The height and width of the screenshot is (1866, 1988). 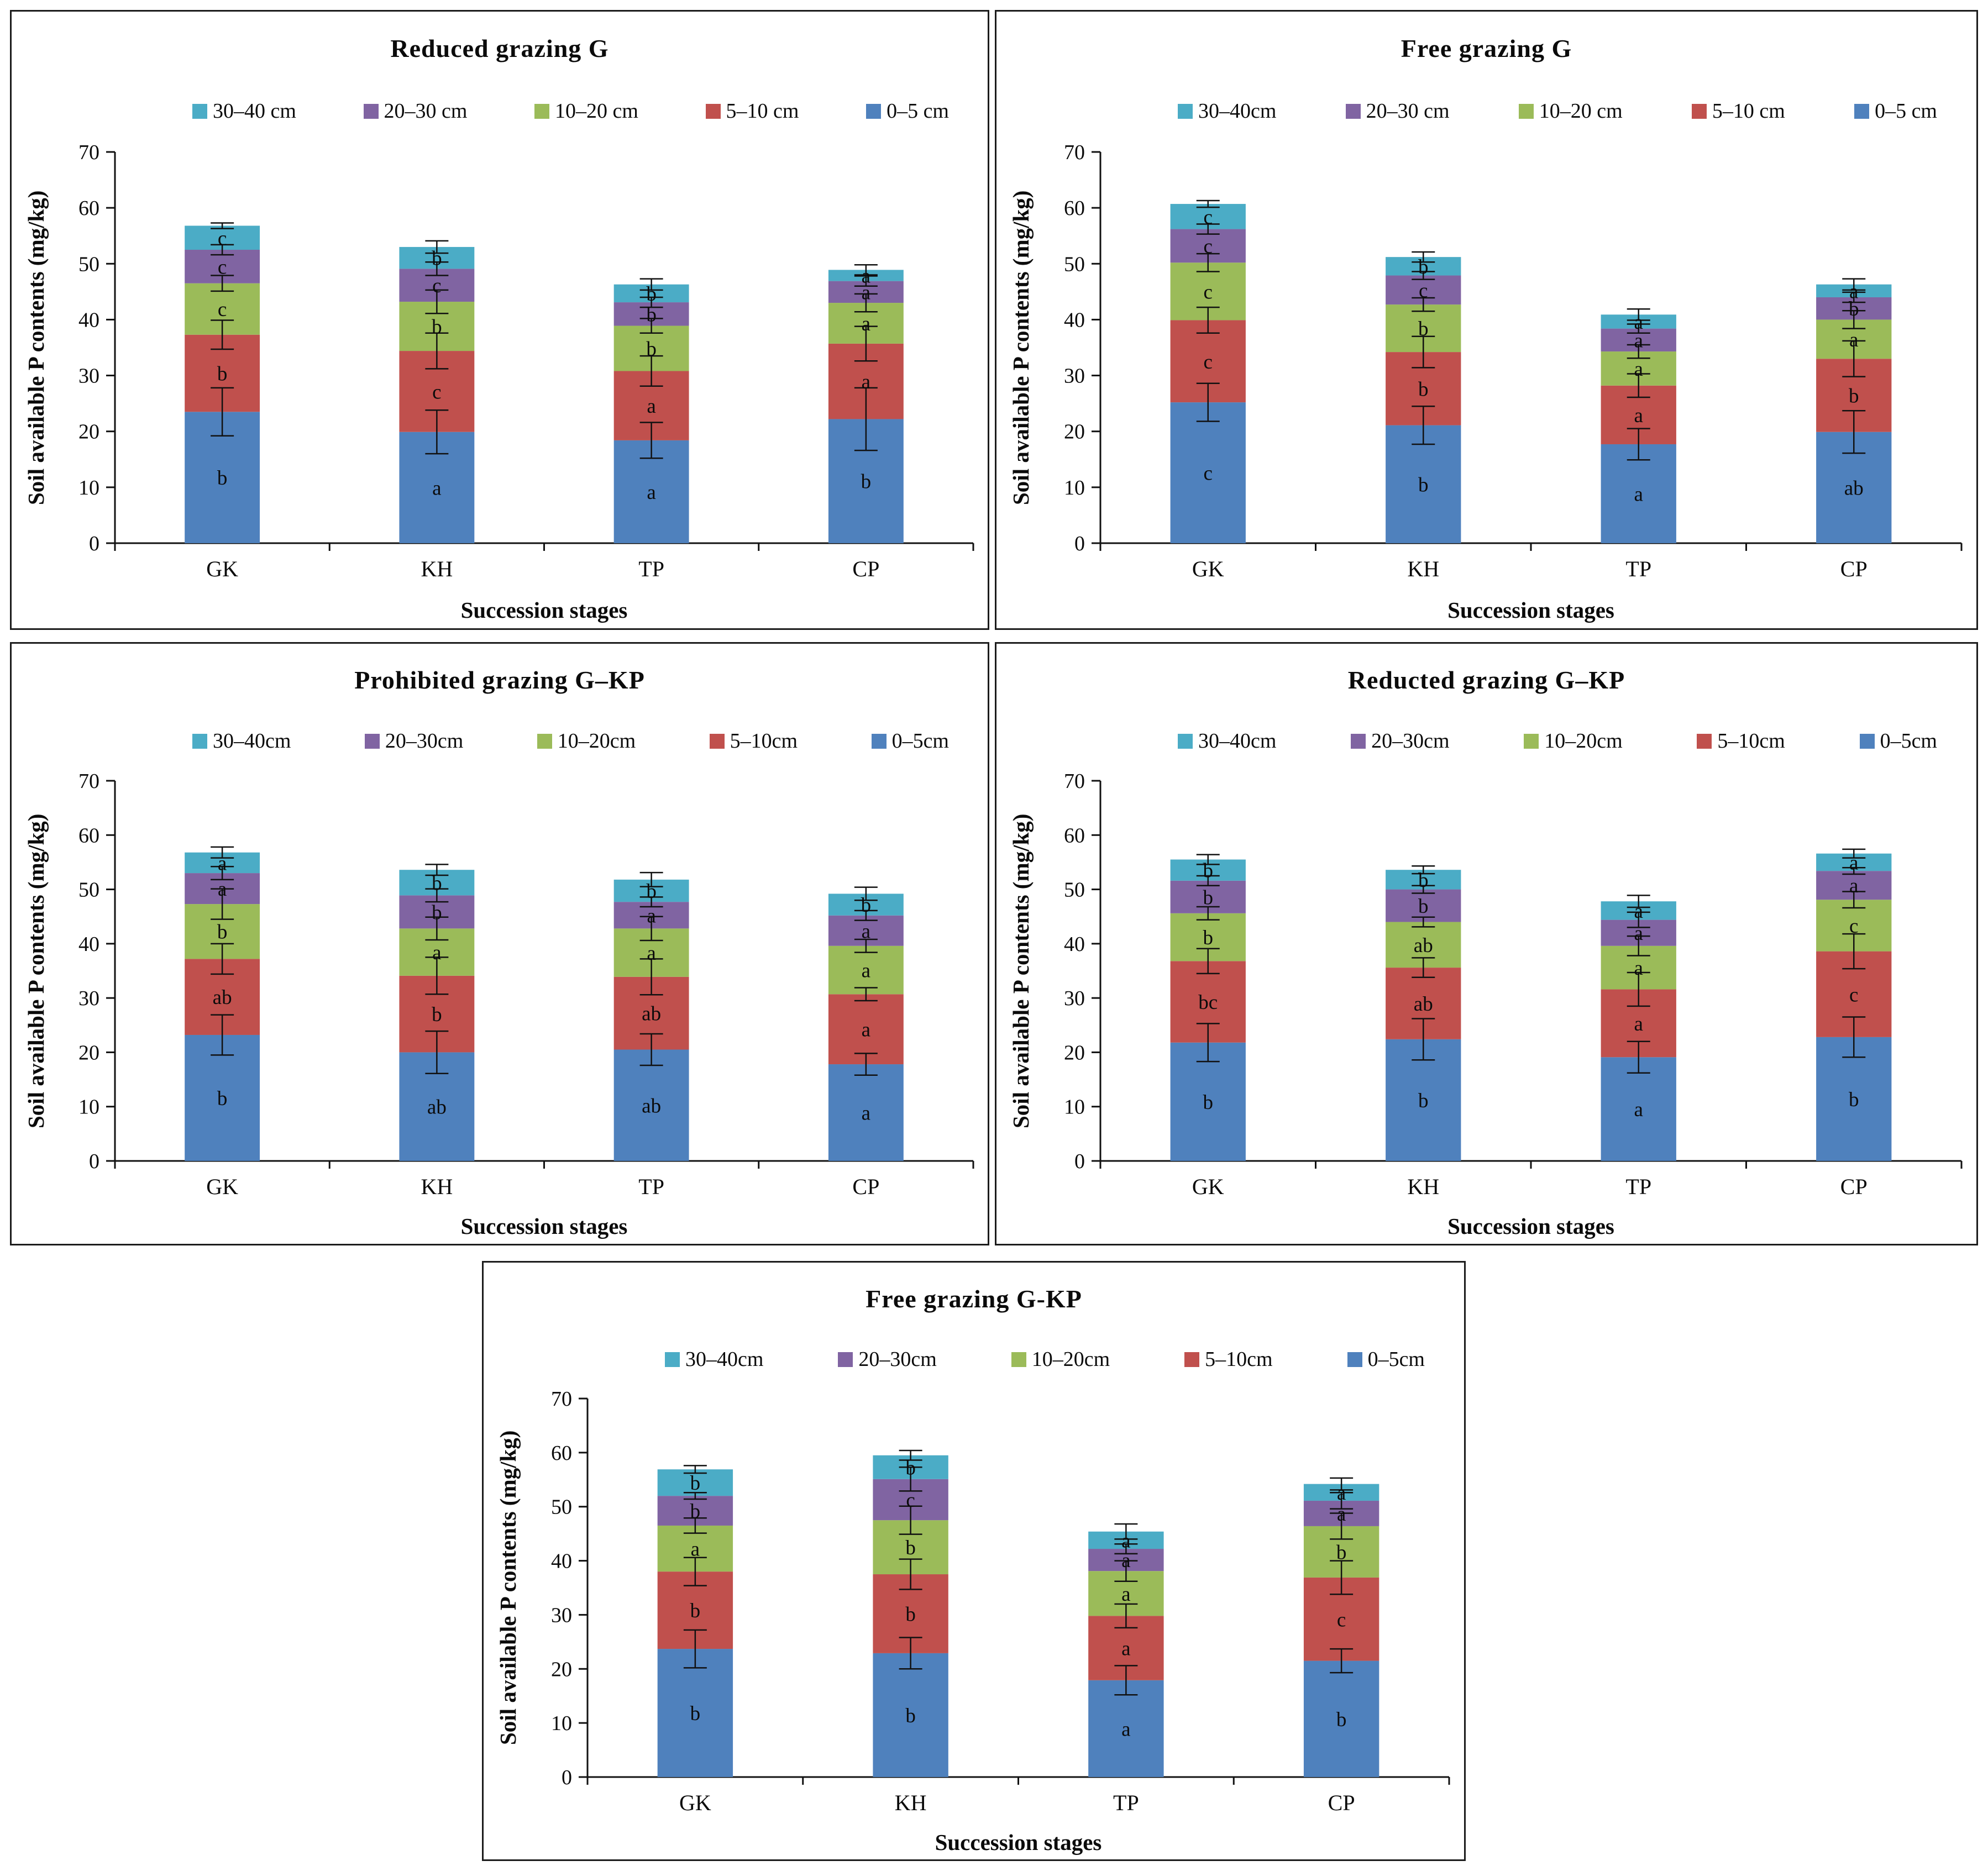 What do you see at coordinates (910, 741) in the screenshot?
I see `legend-item: 0–5cm` at bounding box center [910, 741].